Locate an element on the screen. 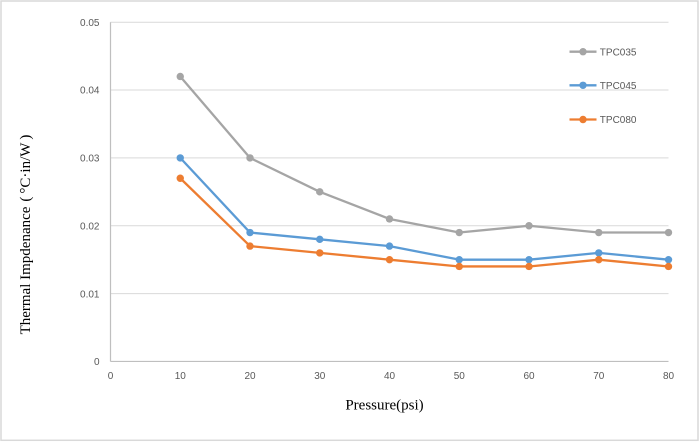  svg-text: 50 is located at coordinates (460, 376).